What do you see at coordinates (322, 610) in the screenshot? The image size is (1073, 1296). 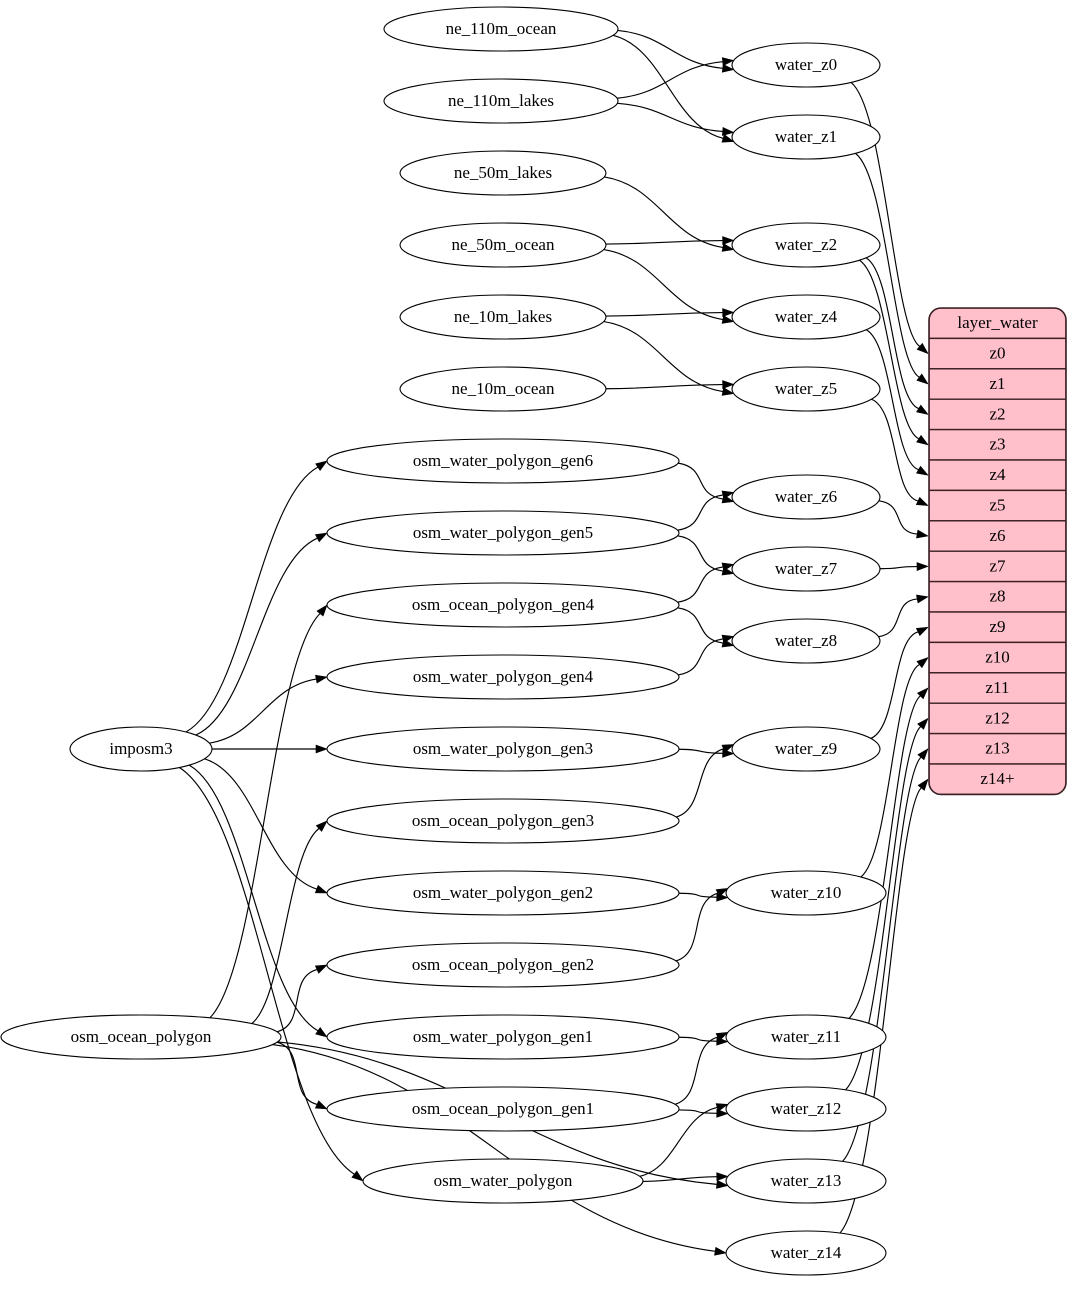 I see `arrowhead-osm_ocean_polygon-to-osm_ocean_polygon_gen4` at bounding box center [322, 610].